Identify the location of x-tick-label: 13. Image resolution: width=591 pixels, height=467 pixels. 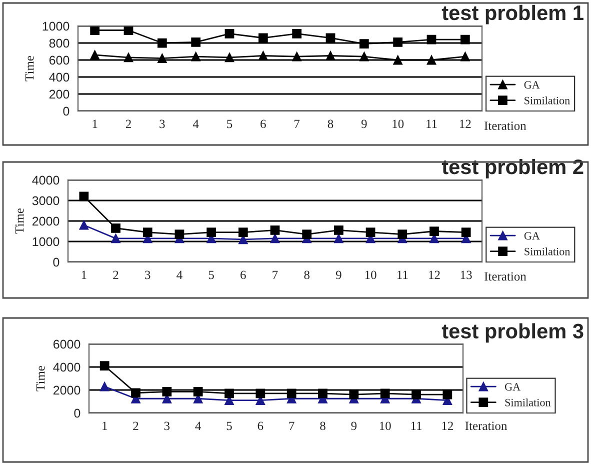
(466, 275).